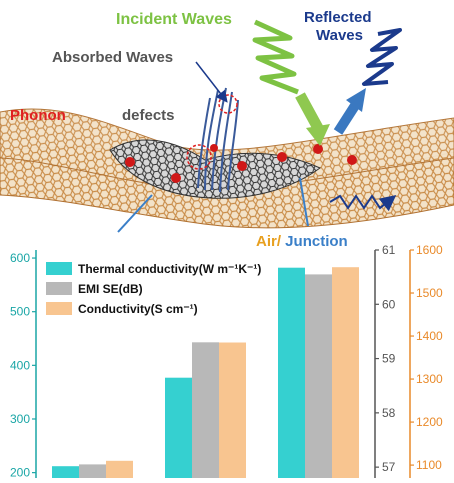 This screenshot has height=483, width=454. Describe the element at coordinates (382, 57) in the screenshot. I see `reflected-wave` at that location.